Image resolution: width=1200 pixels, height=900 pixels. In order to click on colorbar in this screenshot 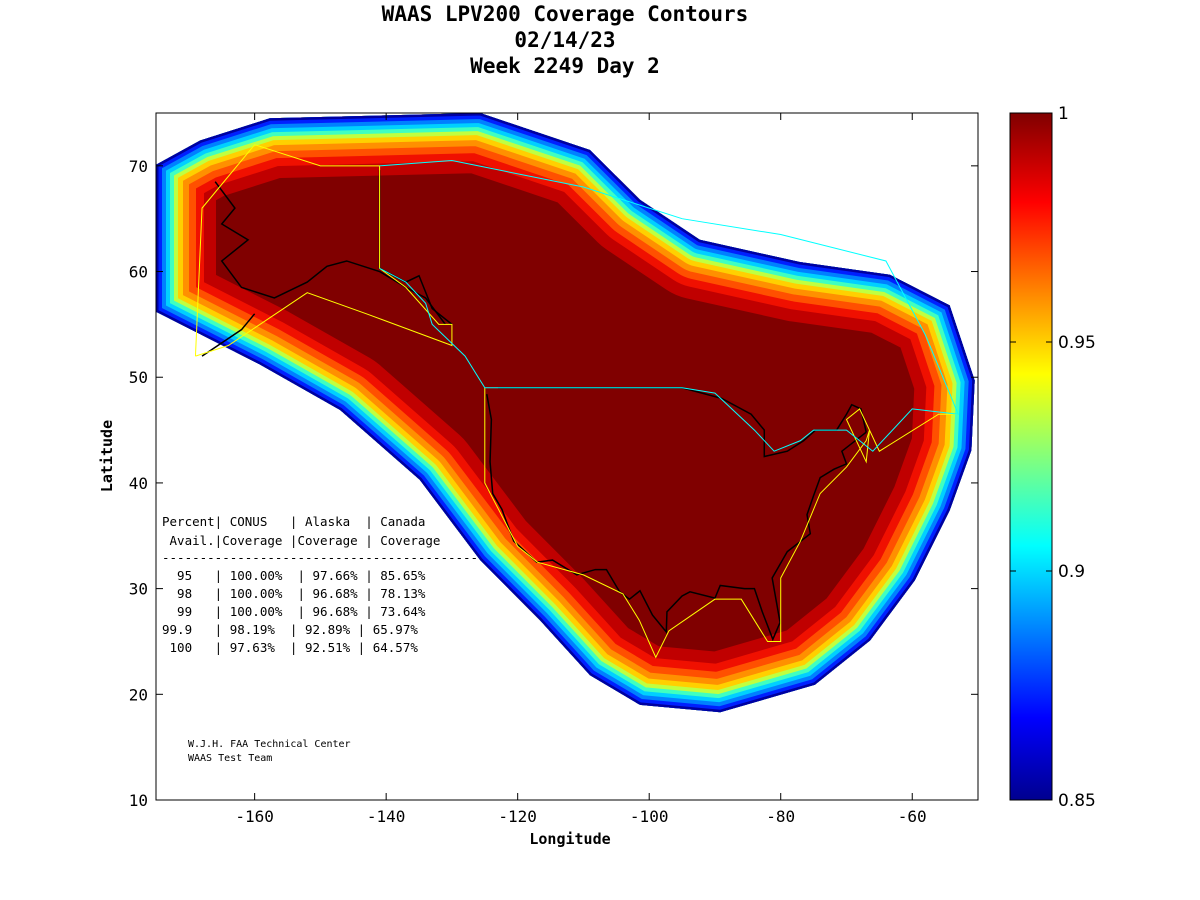, I will do `click(1031, 456)`.